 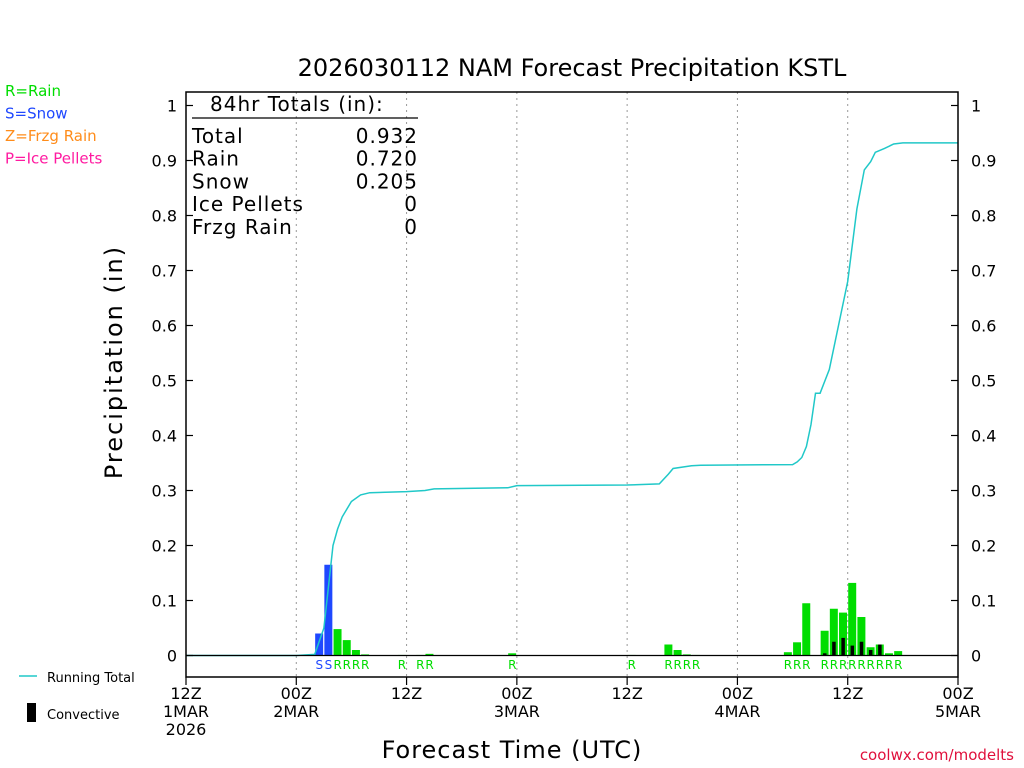 I want to click on precip-type-legend: R=Rain S=Snow Z=Frzg Rain P=Ice Pellets, so click(x=53, y=125).